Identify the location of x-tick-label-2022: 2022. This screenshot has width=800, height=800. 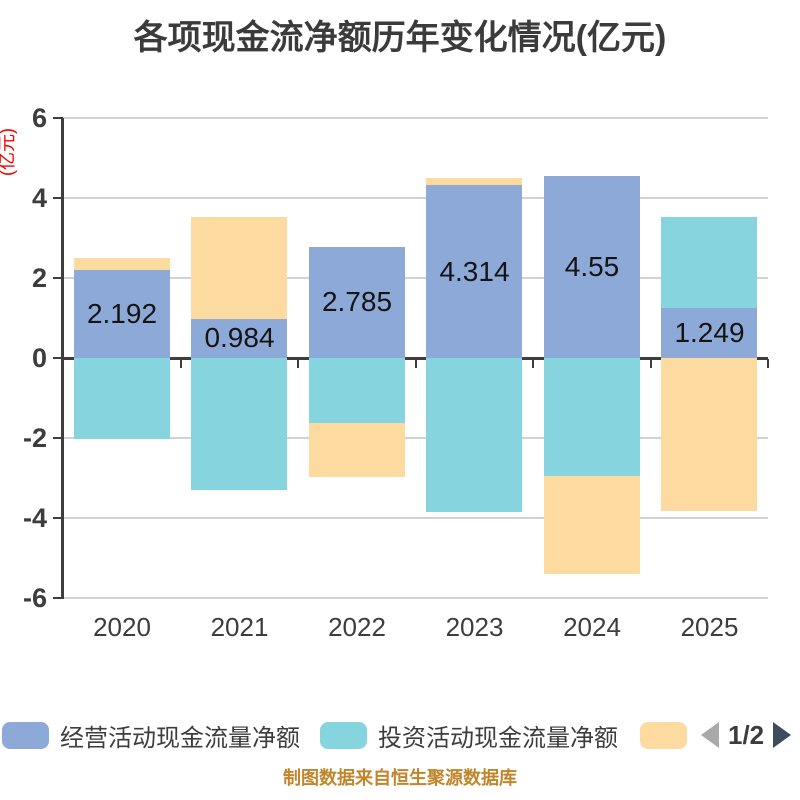
(357, 627).